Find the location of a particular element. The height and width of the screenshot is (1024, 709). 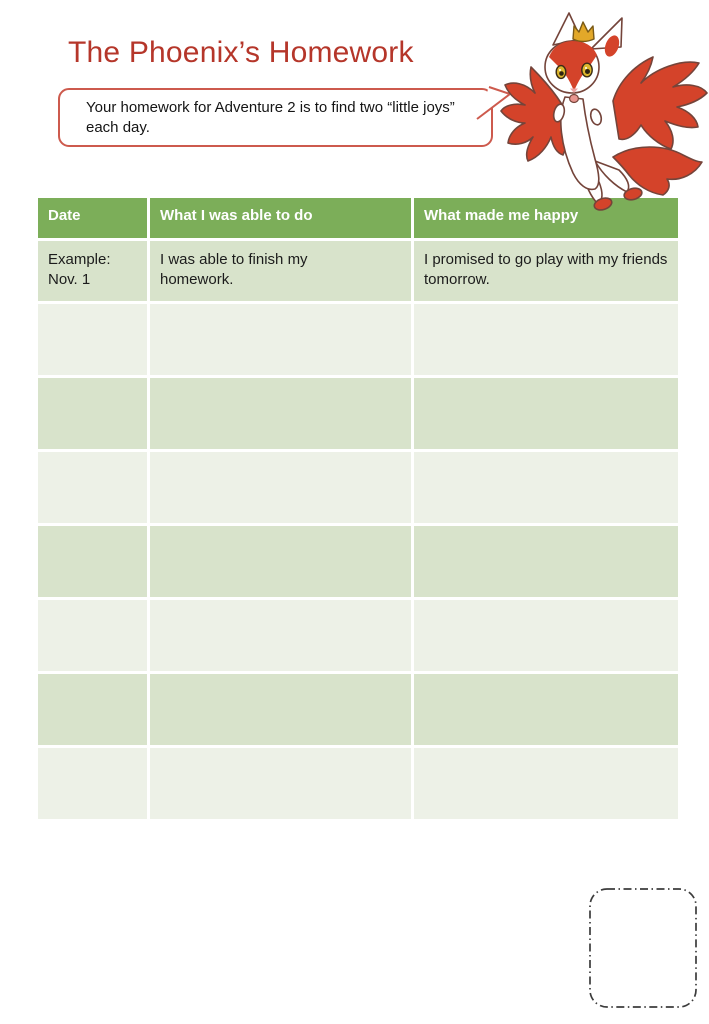

cell-able-to-do: I was able to finish my homework. is located at coordinates (280, 271).